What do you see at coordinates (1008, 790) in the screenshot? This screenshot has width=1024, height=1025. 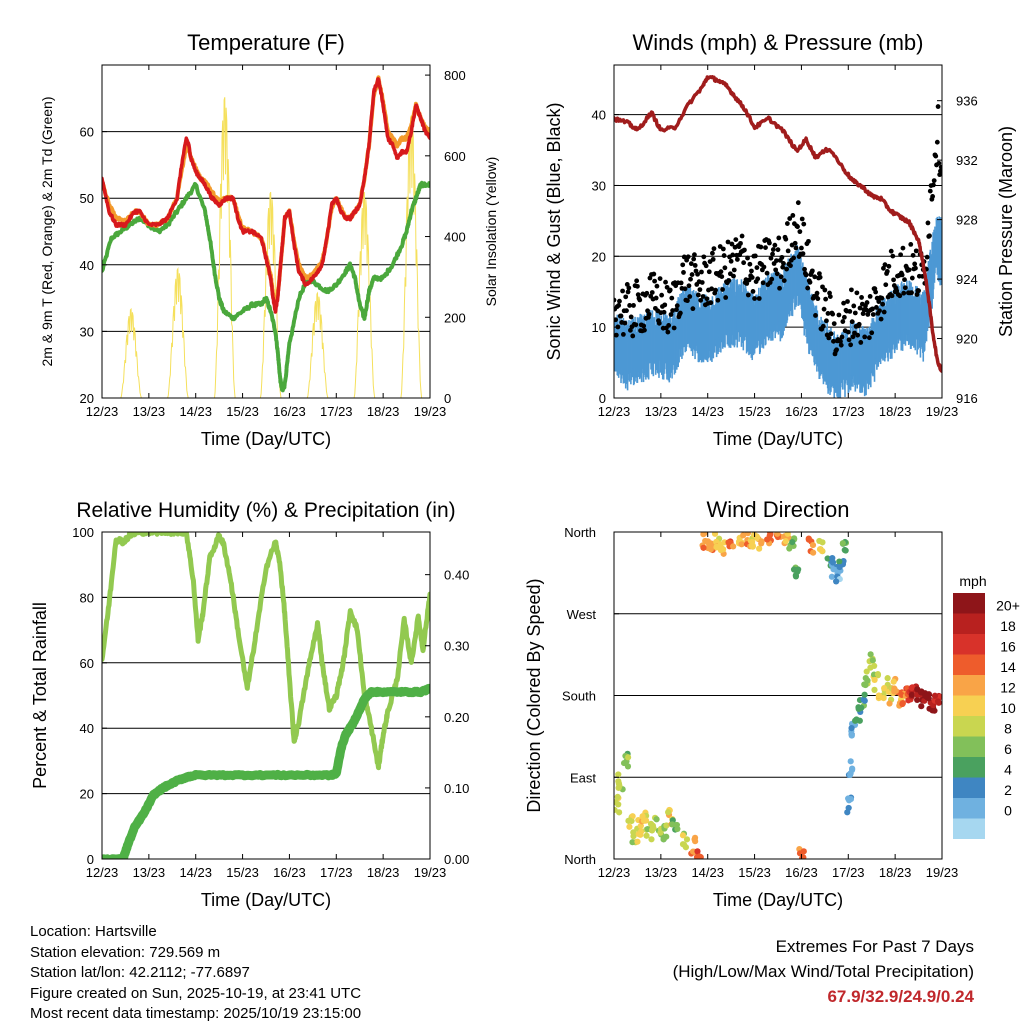 I see `legend-label: 2` at bounding box center [1008, 790].